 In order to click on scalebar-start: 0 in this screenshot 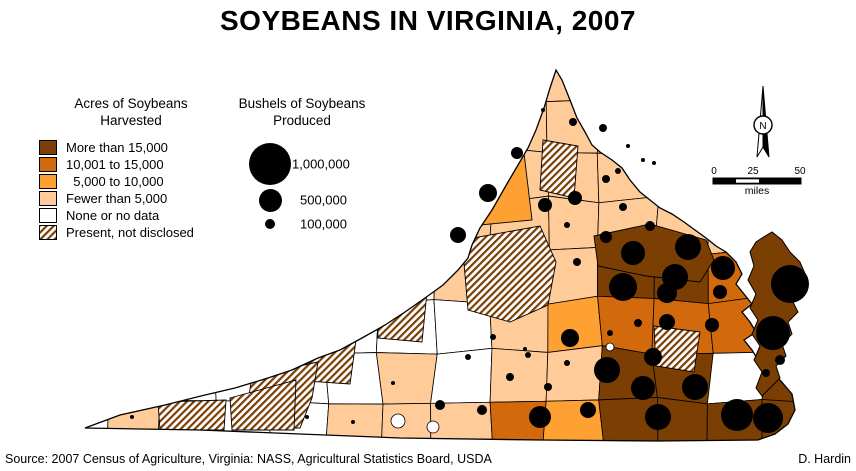, I will do `click(714, 171)`.